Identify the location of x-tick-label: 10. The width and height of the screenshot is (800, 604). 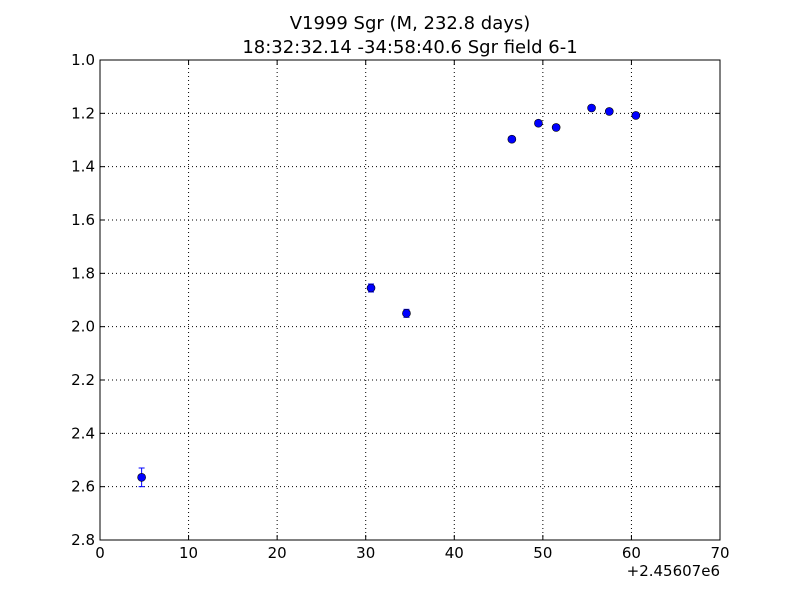
(188, 553).